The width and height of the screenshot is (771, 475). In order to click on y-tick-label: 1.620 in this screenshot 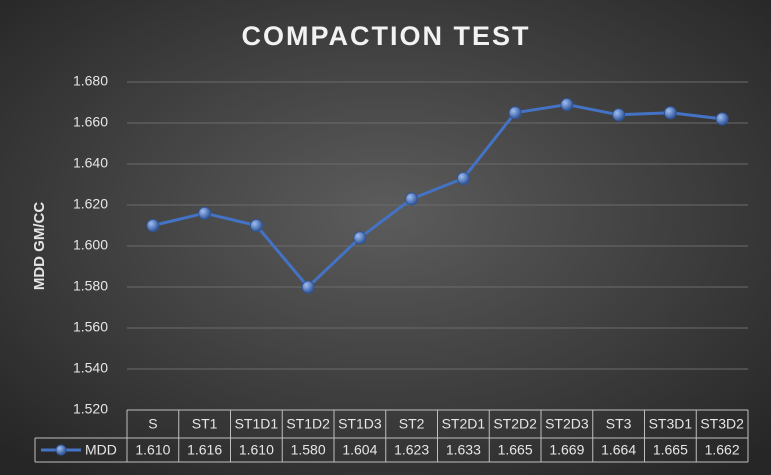, I will do `click(90, 204)`.